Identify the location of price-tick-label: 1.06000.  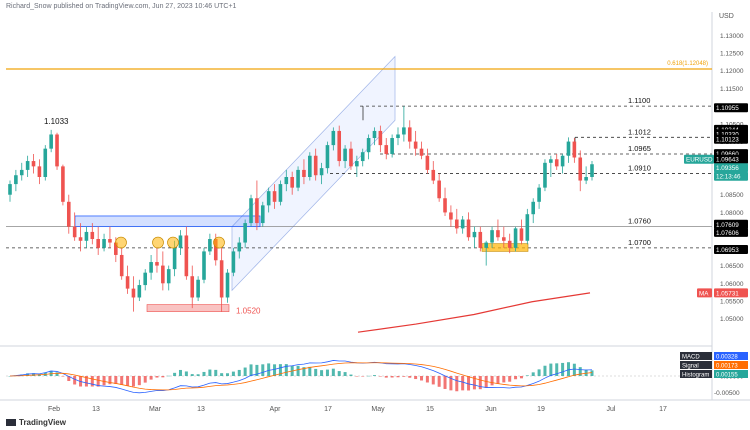
(732, 284).